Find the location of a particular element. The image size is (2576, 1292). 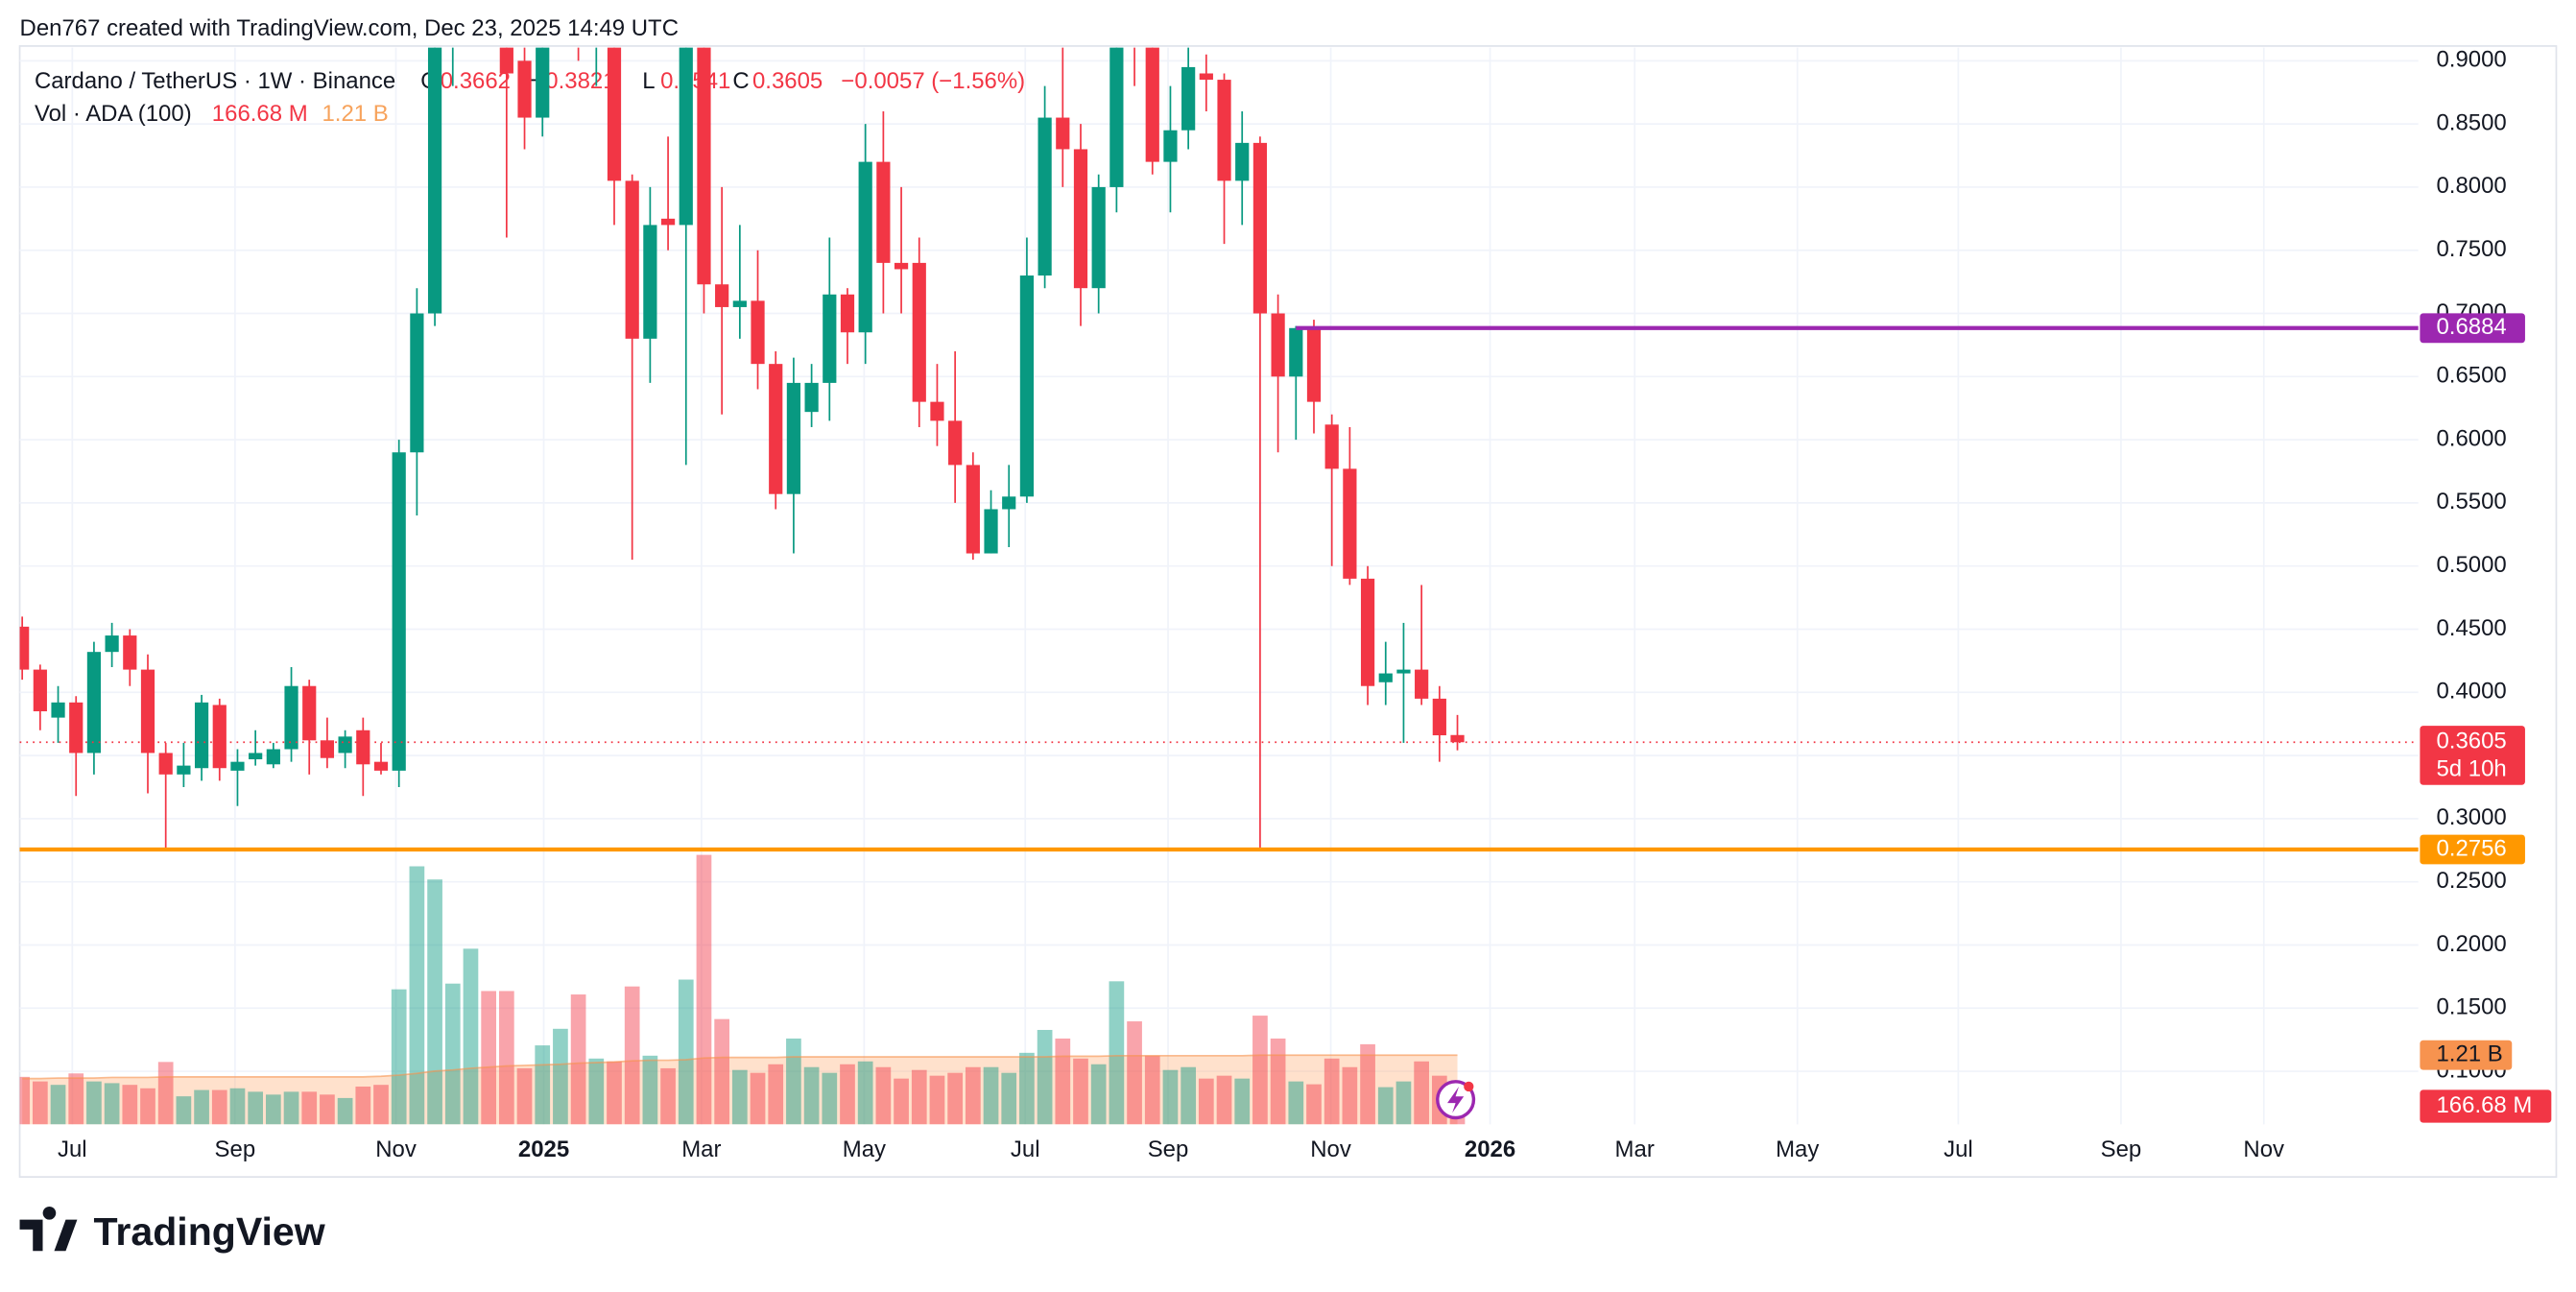

ohlc-letter: L is located at coordinates (648, 81).